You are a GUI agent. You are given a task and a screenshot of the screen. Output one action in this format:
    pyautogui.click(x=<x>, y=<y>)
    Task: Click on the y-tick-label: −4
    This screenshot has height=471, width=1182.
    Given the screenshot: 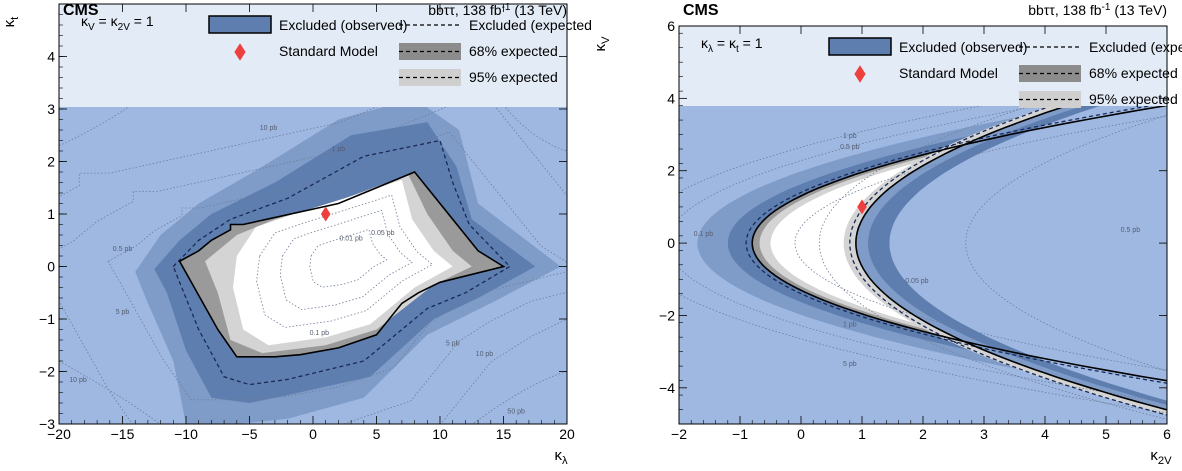 What is the action you would take?
    pyautogui.click(x=667, y=388)
    